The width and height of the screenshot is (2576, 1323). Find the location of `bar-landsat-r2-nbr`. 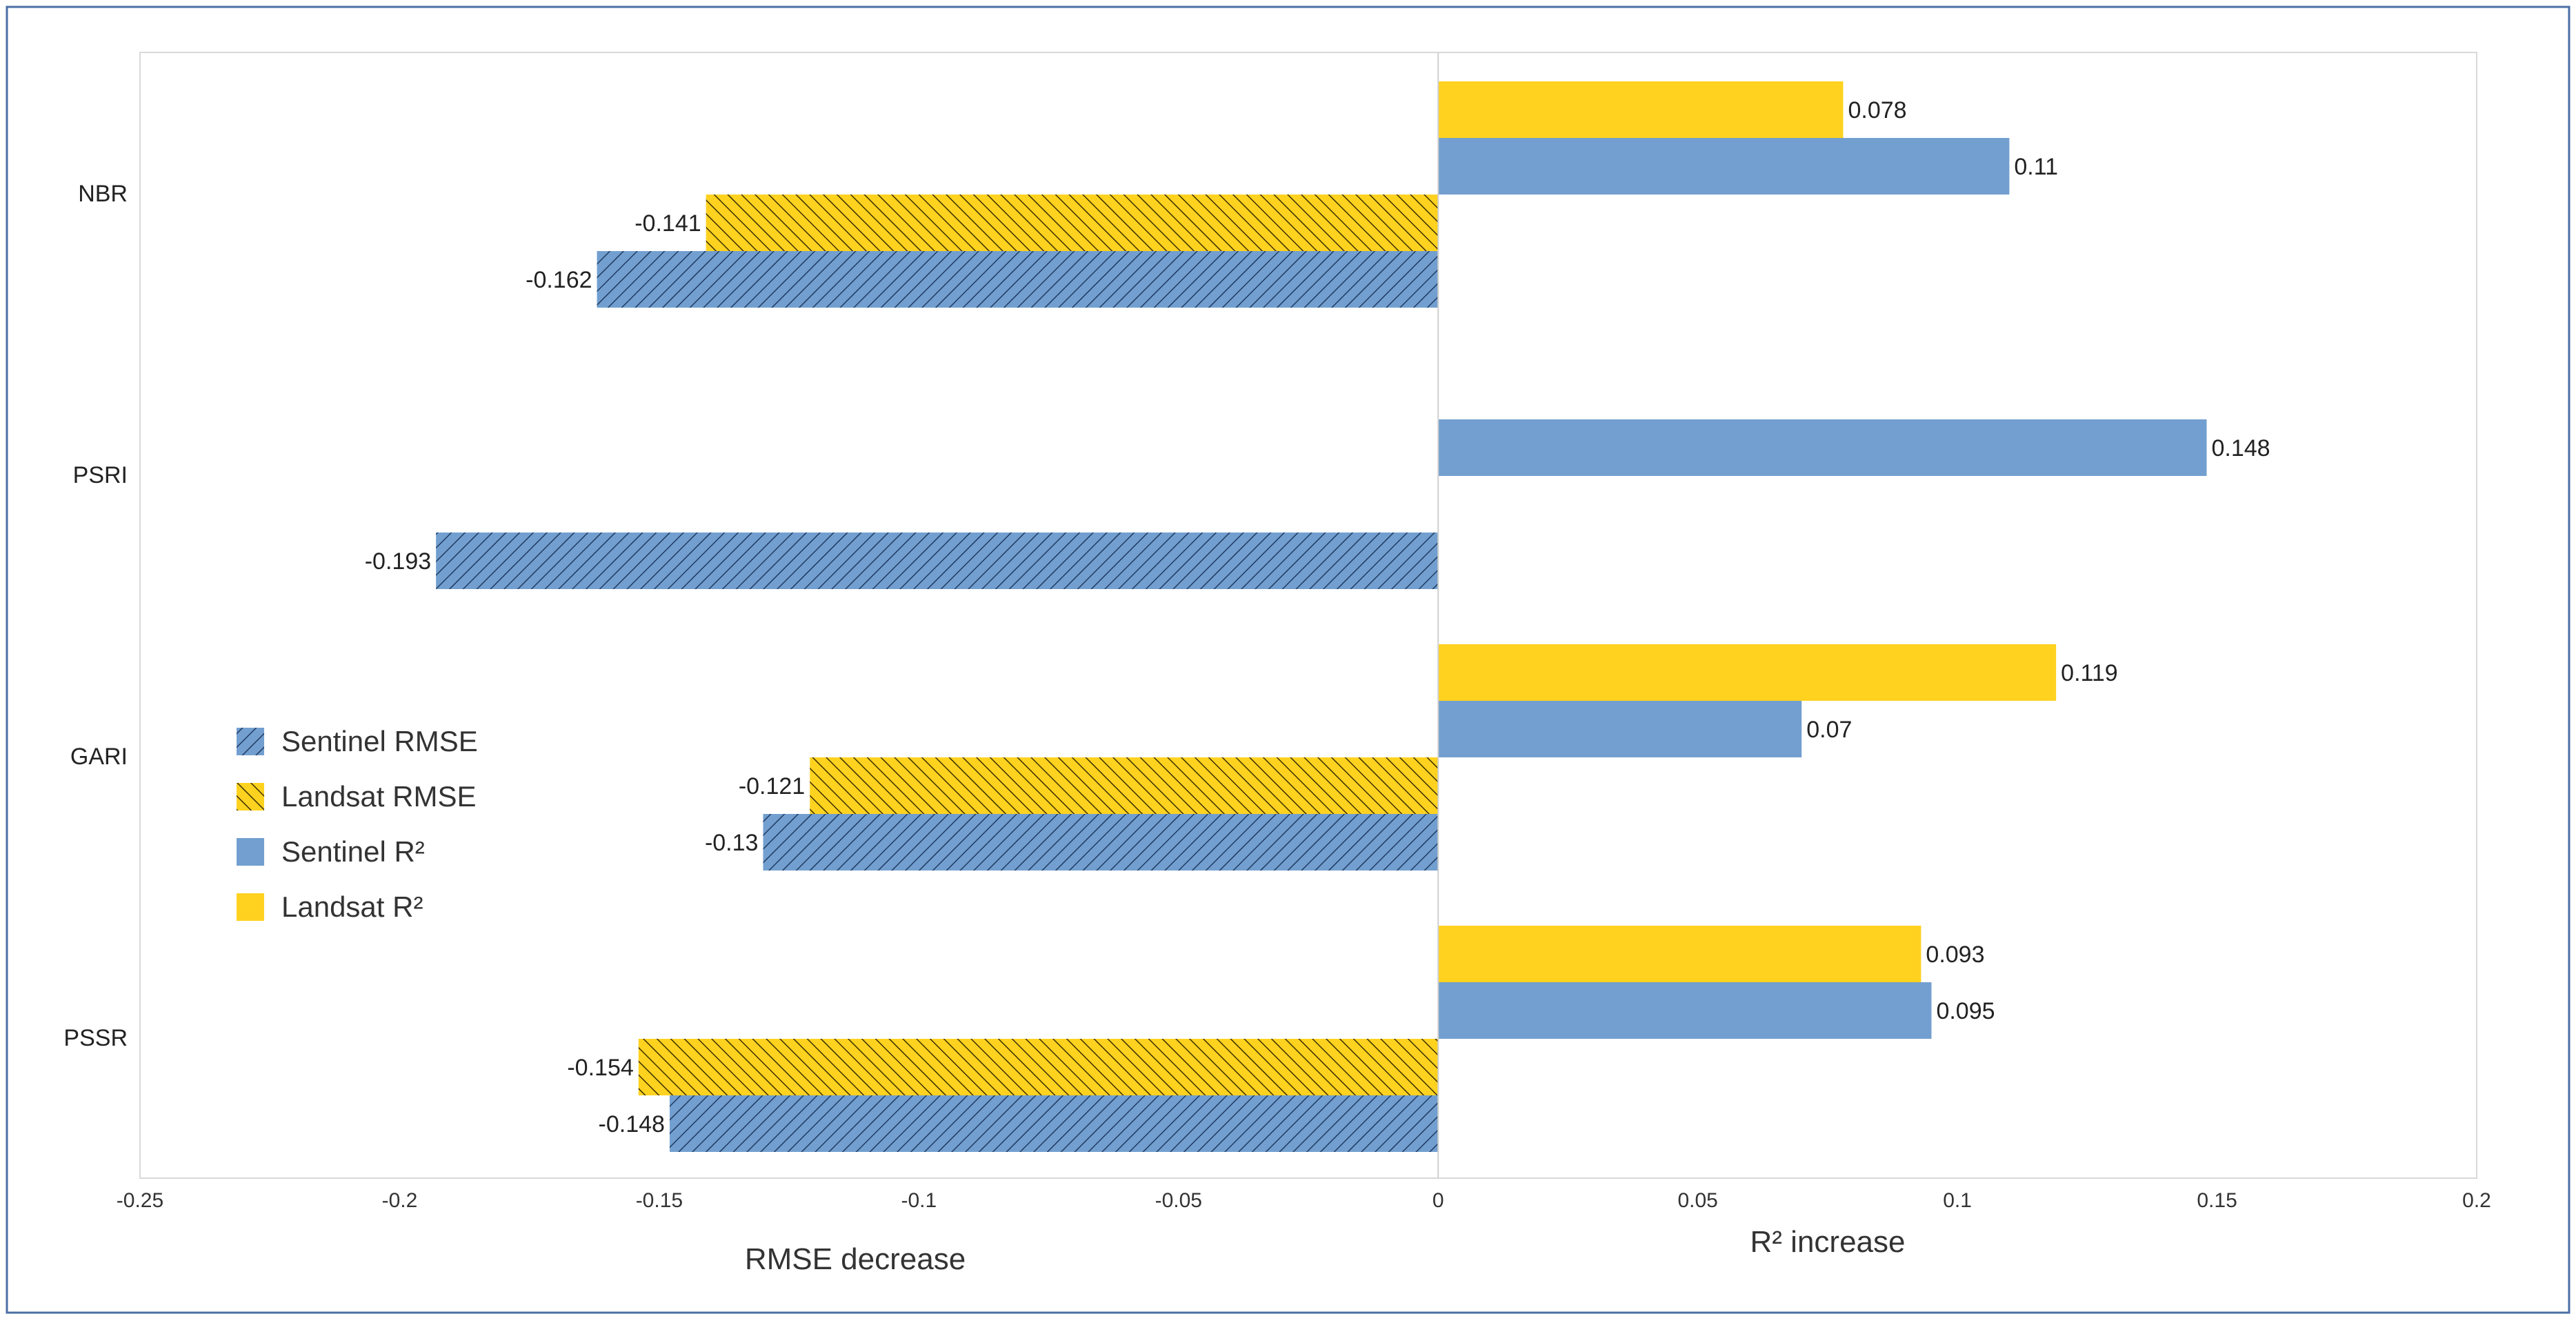

bar-landsat-r2-nbr is located at coordinates (1641, 109).